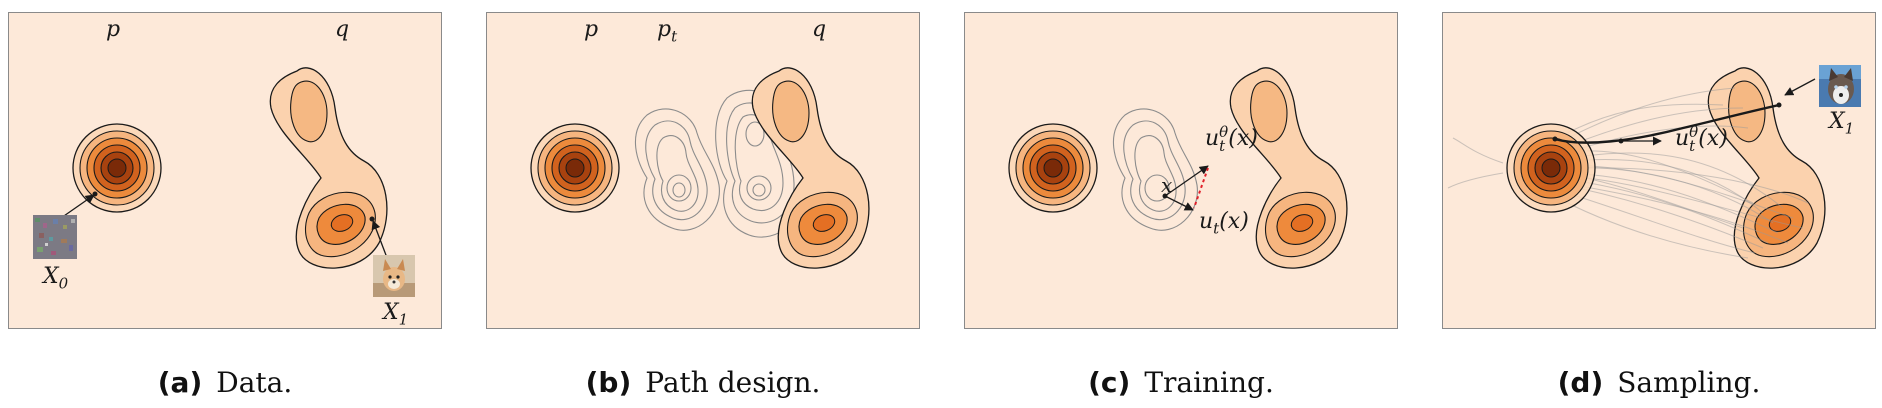 The image size is (1882, 408). I want to click on caption-path-design: (b) Path design., so click(703, 382).